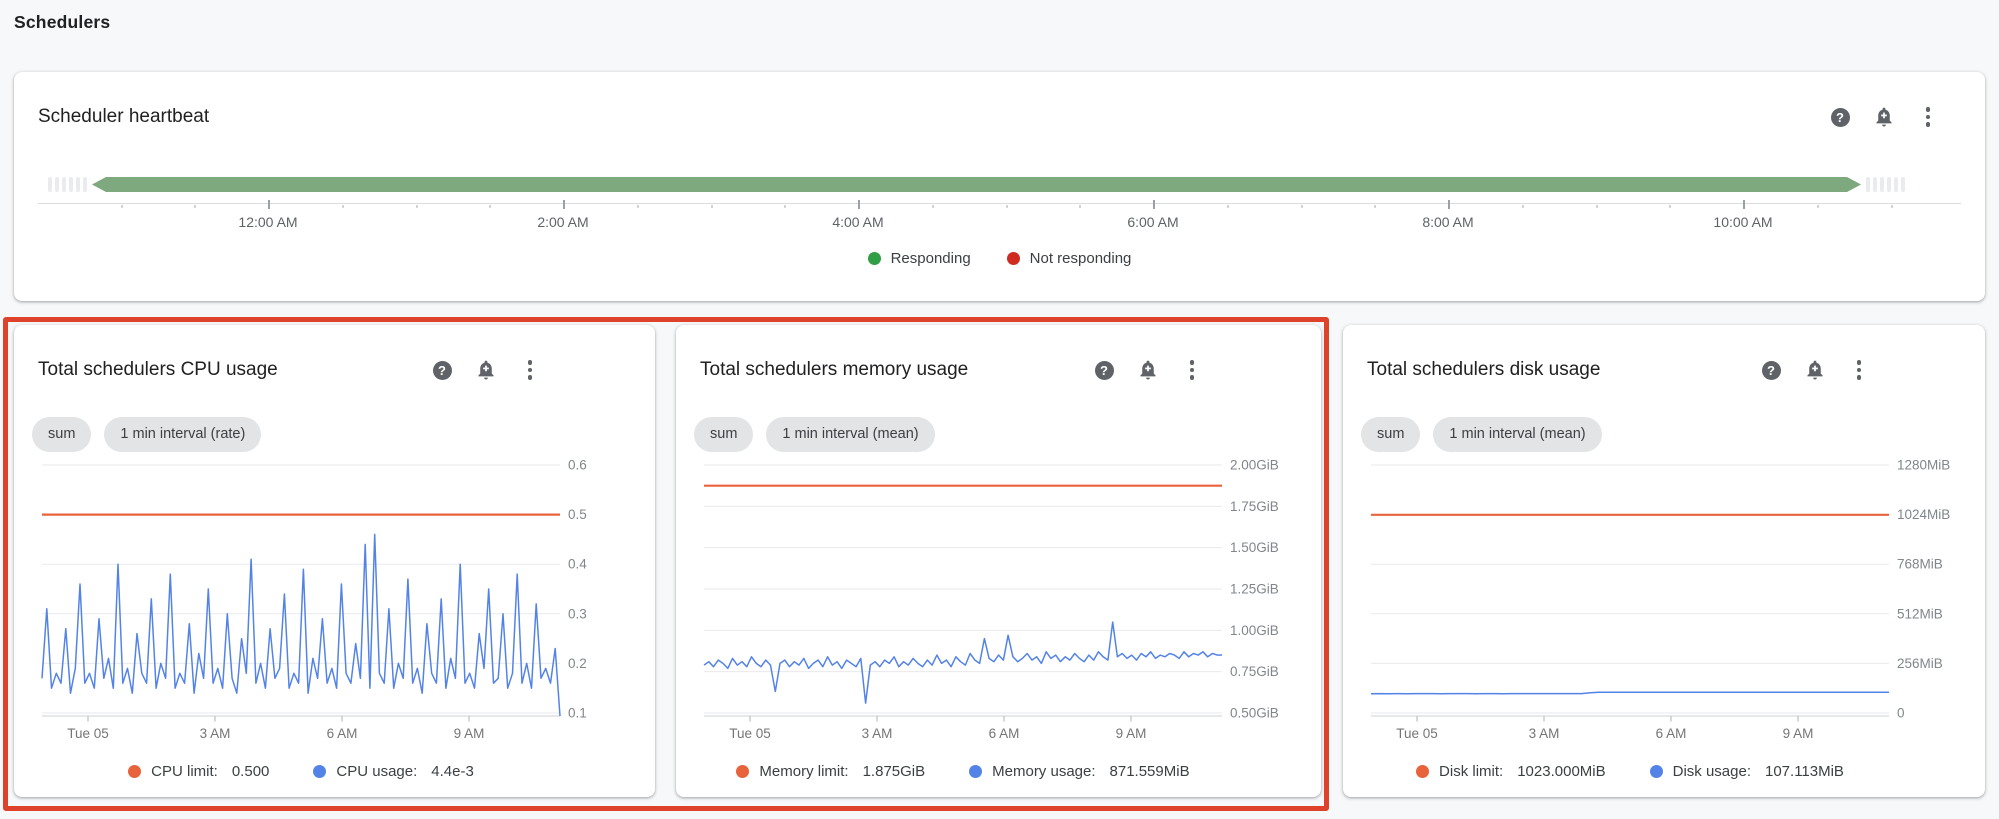  Describe the element at coordinates (67, 184) in the screenshot. I see `timeline-edge-dashes-left` at that location.